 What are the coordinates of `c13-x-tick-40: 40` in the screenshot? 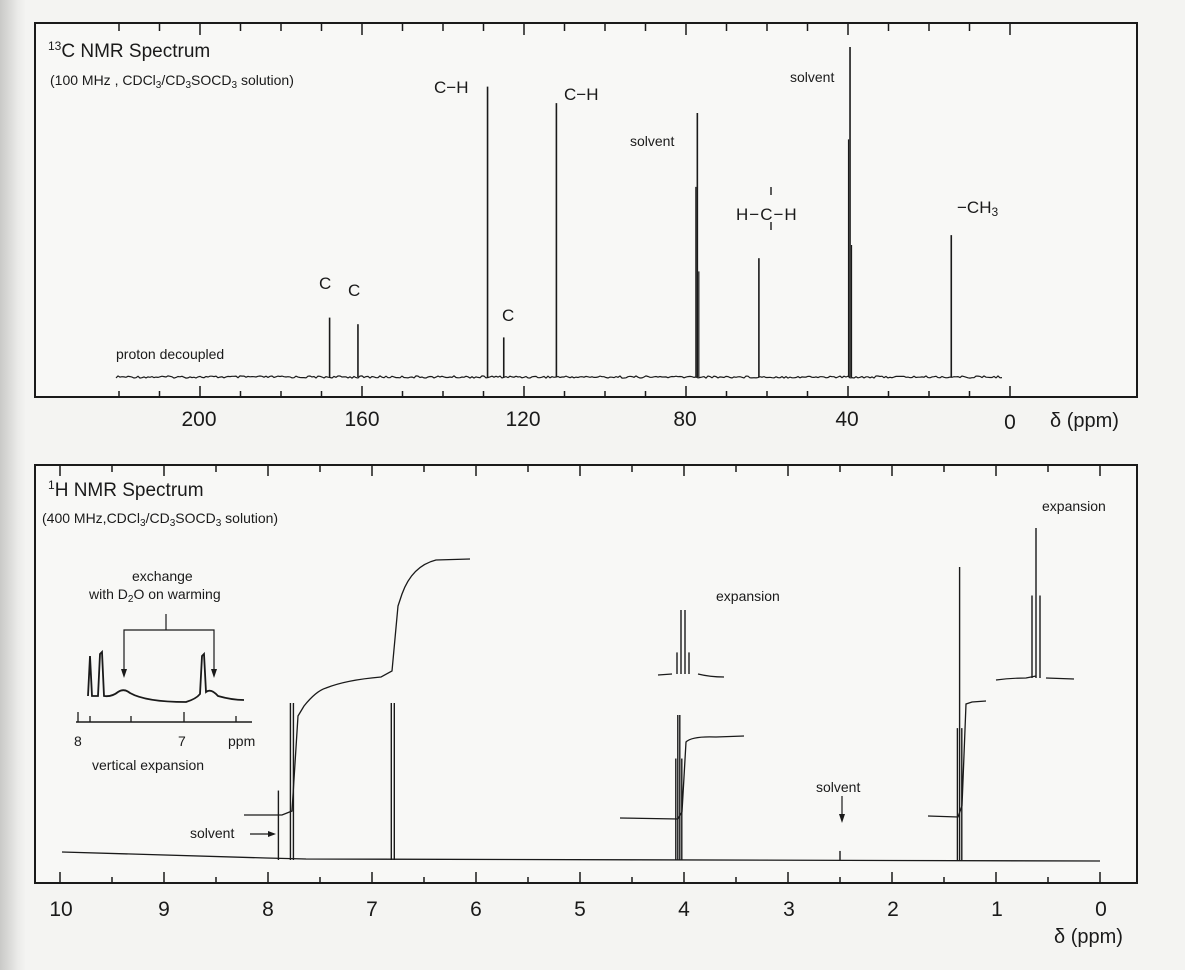 It's located at (847, 419).